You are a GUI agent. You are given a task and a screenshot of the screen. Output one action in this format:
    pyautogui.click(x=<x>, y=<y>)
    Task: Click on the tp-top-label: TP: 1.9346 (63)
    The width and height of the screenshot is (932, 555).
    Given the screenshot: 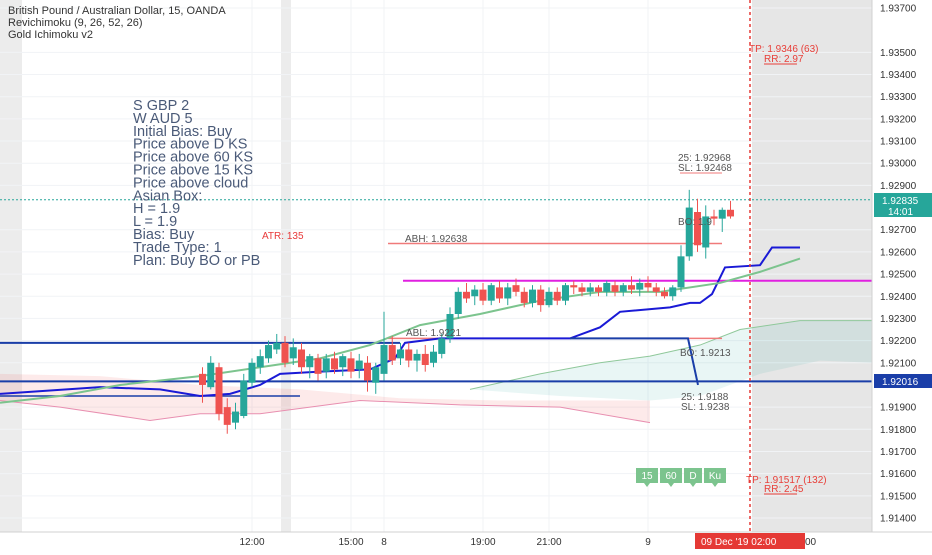 What is the action you would take?
    pyautogui.click(x=783, y=49)
    